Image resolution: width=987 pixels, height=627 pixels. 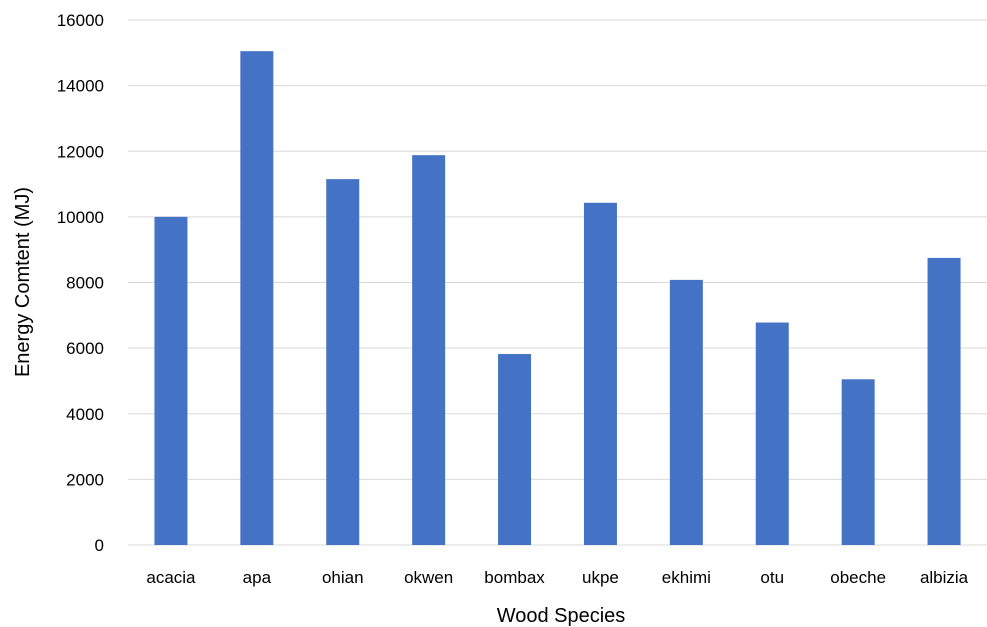 I want to click on bar-ukpe, so click(x=600, y=373).